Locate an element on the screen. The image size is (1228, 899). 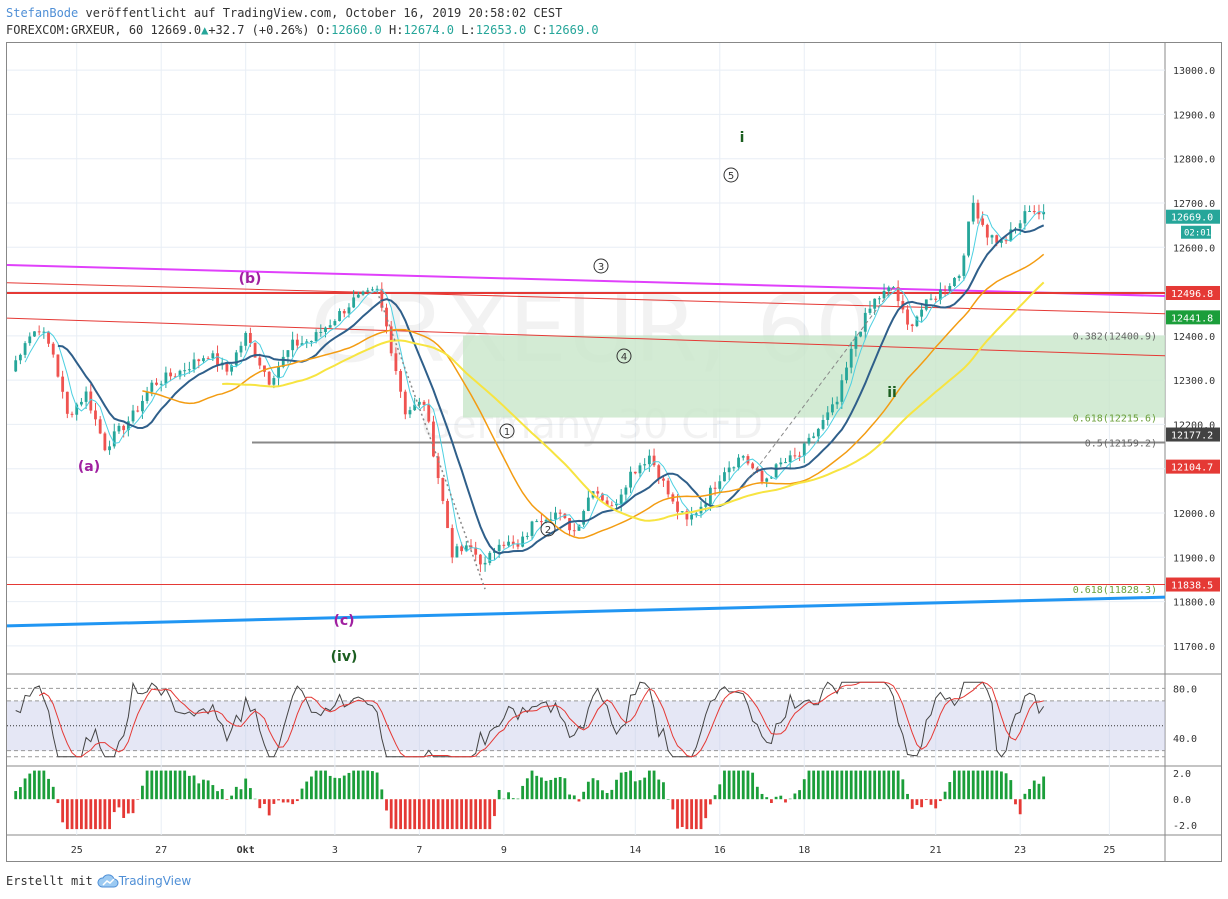
ohlc-high: 12674.0 is located at coordinates (429, 30).